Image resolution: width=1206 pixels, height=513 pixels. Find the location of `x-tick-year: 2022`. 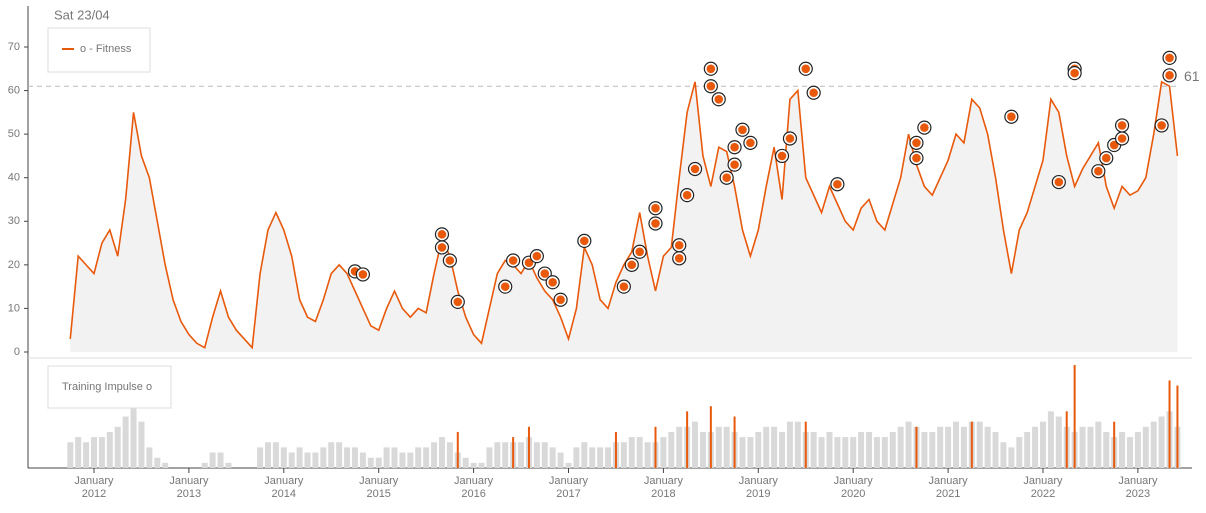

x-tick-year: 2022 is located at coordinates (1043, 494).